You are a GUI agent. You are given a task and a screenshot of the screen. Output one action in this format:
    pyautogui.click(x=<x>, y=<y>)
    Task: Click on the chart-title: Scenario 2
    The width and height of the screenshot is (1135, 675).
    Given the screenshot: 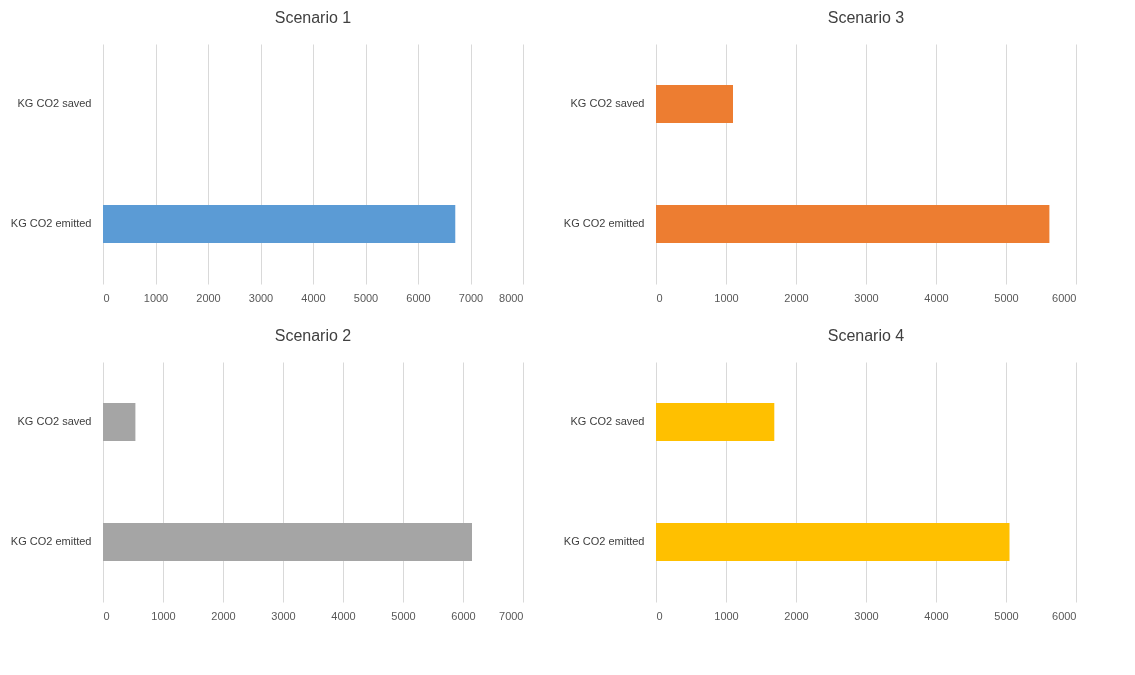 What is the action you would take?
    pyautogui.click(x=313, y=335)
    